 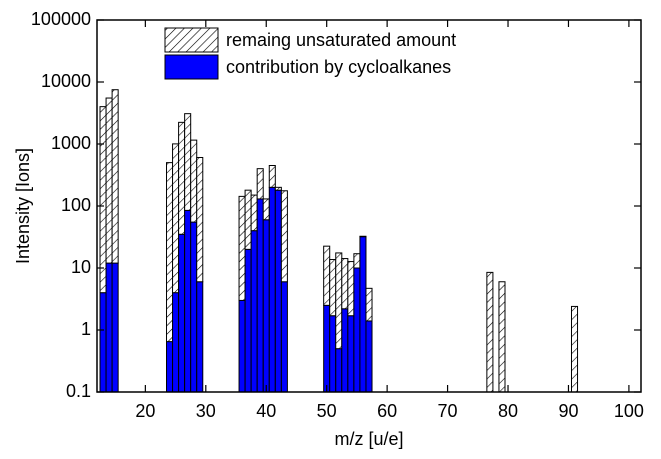 What do you see at coordinates (508, 411) in the screenshot?
I see `x-tick-label: 80` at bounding box center [508, 411].